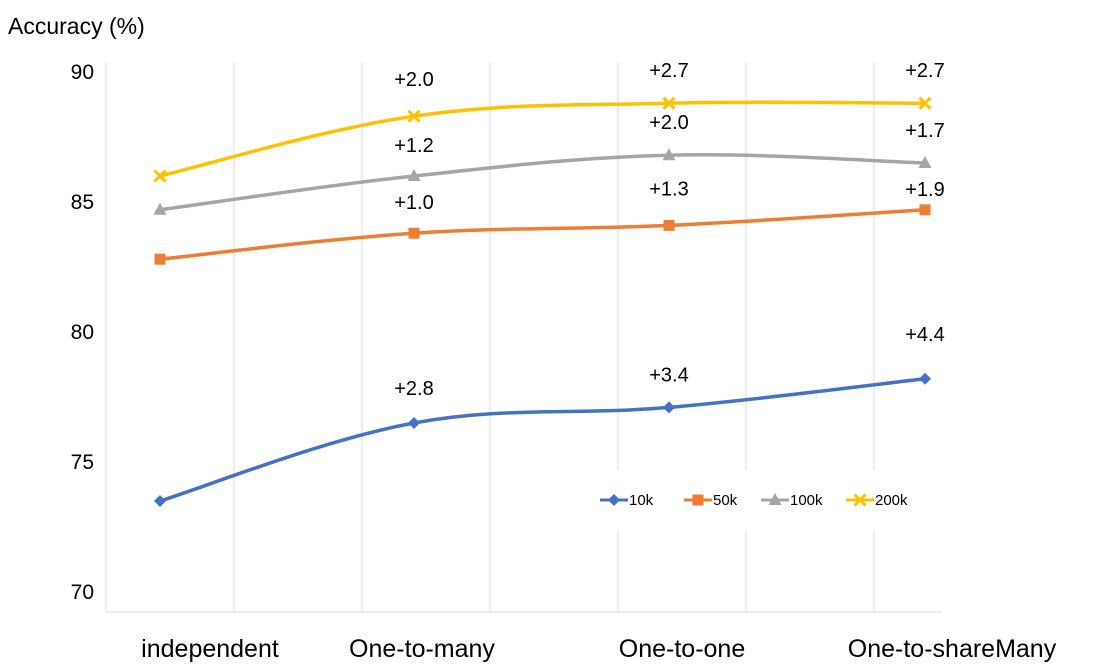  I want to click on data-label-200k-4: +2.7, so click(924, 71).